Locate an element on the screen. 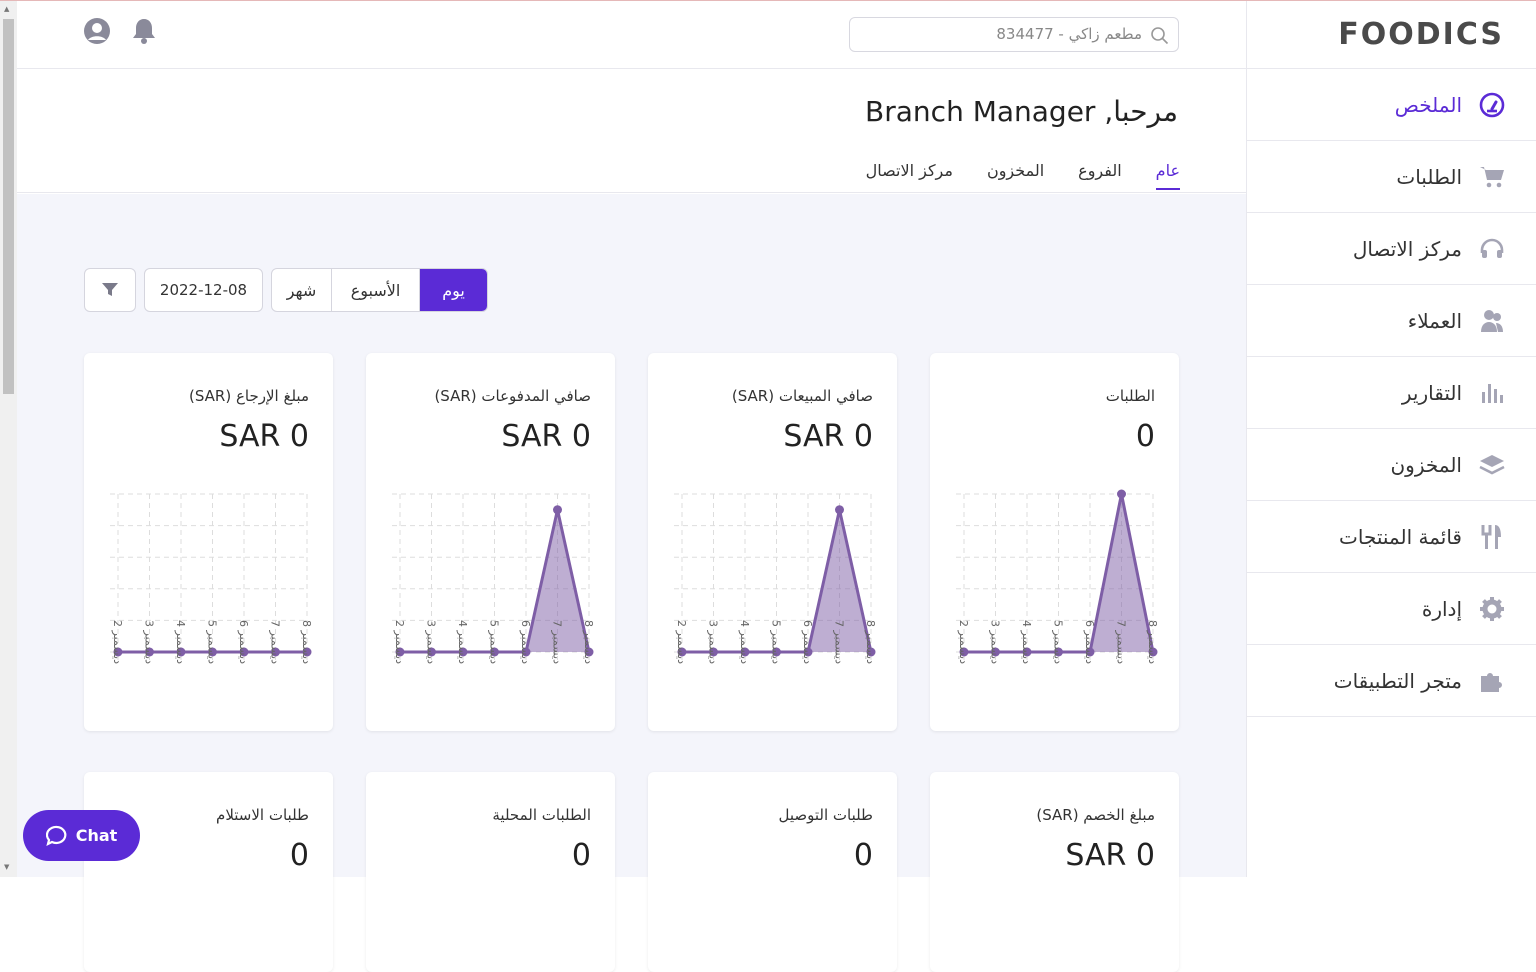  sidebar-item-4: التقارير is located at coordinates (1391, 393).